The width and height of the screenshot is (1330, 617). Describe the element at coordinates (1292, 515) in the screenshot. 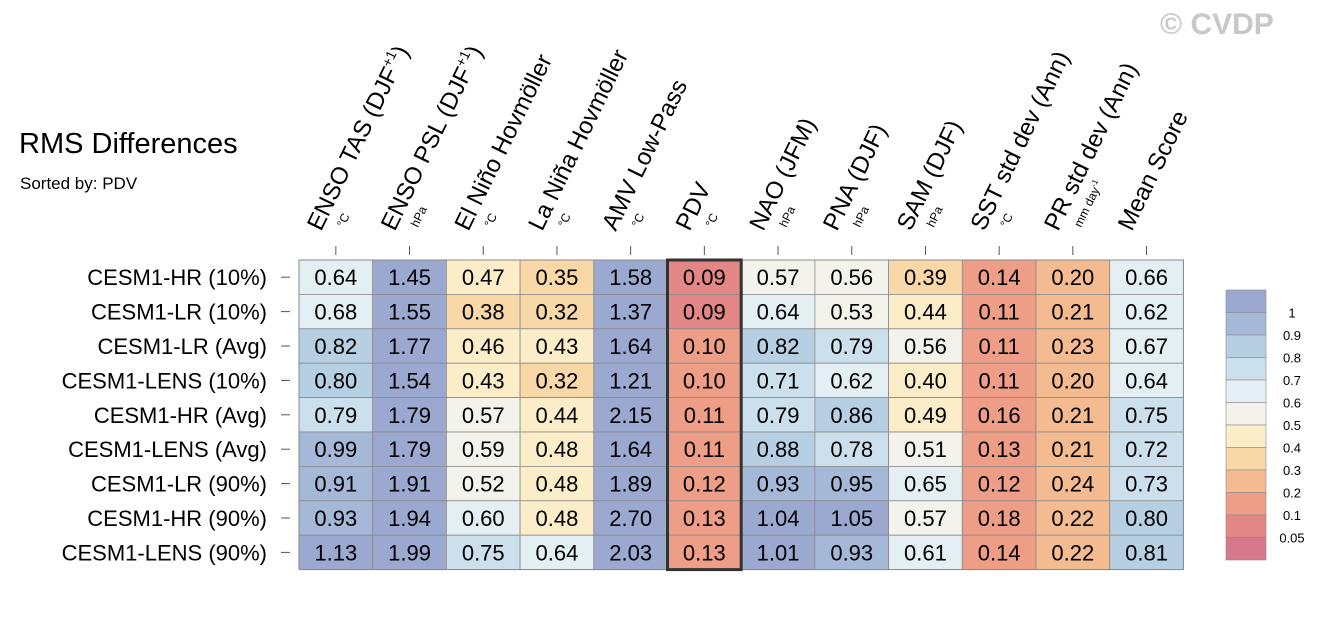

I see `colorbar-label: 0.1` at that location.